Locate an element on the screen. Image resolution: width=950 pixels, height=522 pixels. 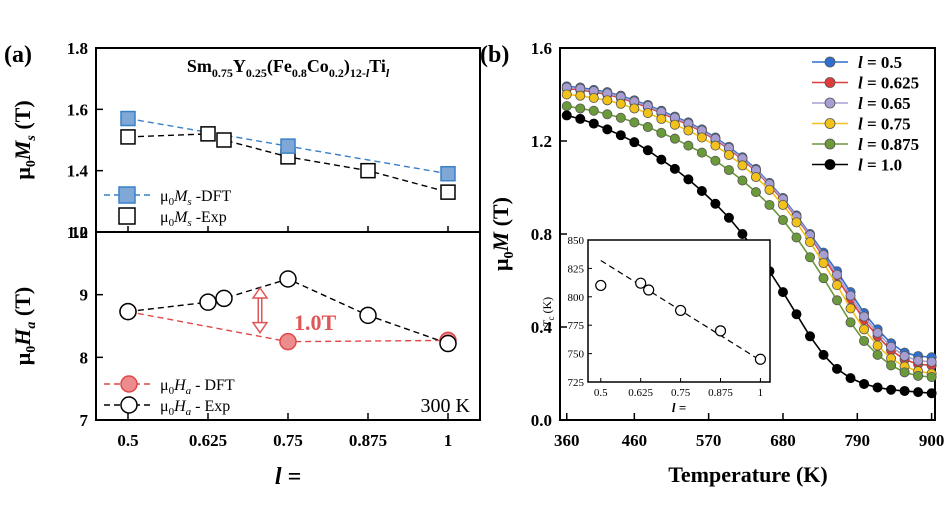
legend-ms-exp: μ0Ms -Exp is located at coordinates (193, 219).